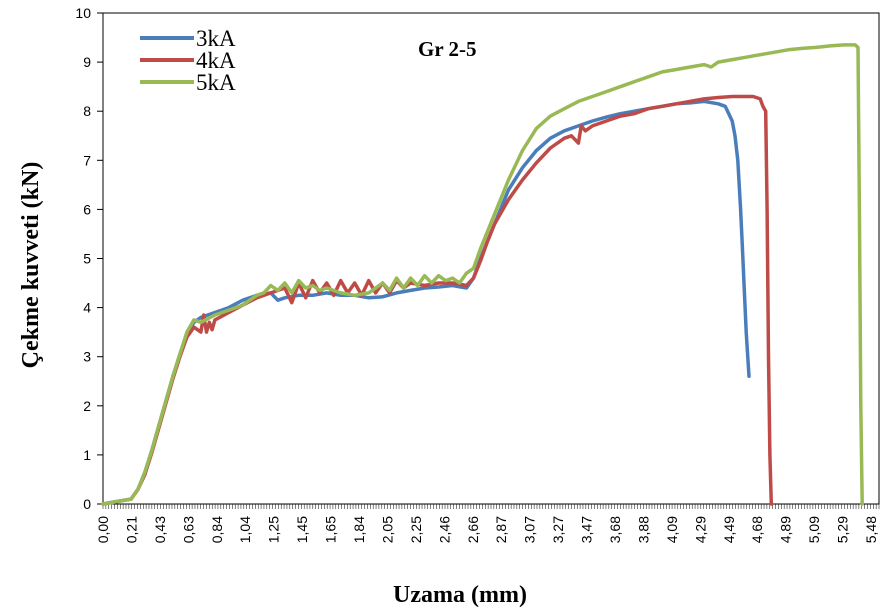 The height and width of the screenshot is (616, 886). What do you see at coordinates (643, 529) in the screenshot?
I see `x-tick-label: 3,88` at bounding box center [643, 529].